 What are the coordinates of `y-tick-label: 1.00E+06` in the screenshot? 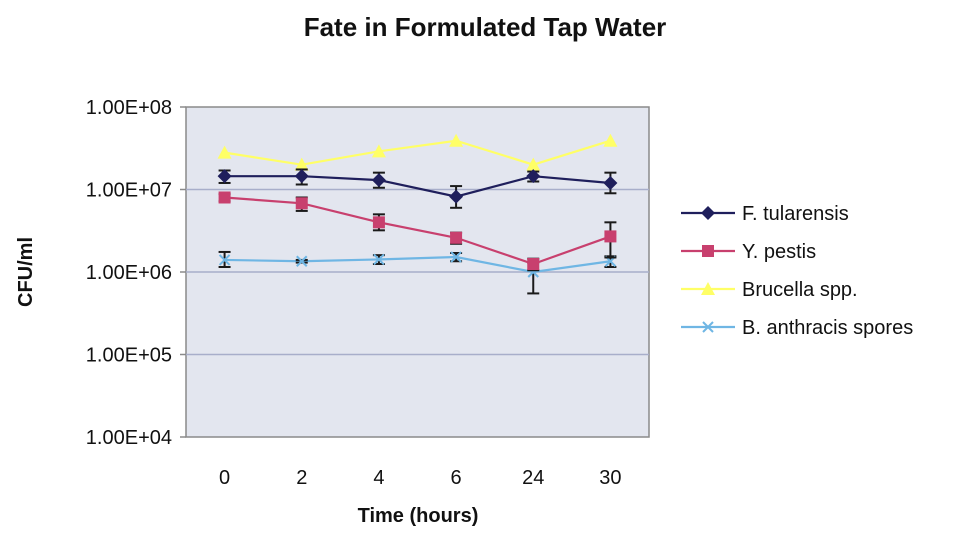 It's located at (129, 273).